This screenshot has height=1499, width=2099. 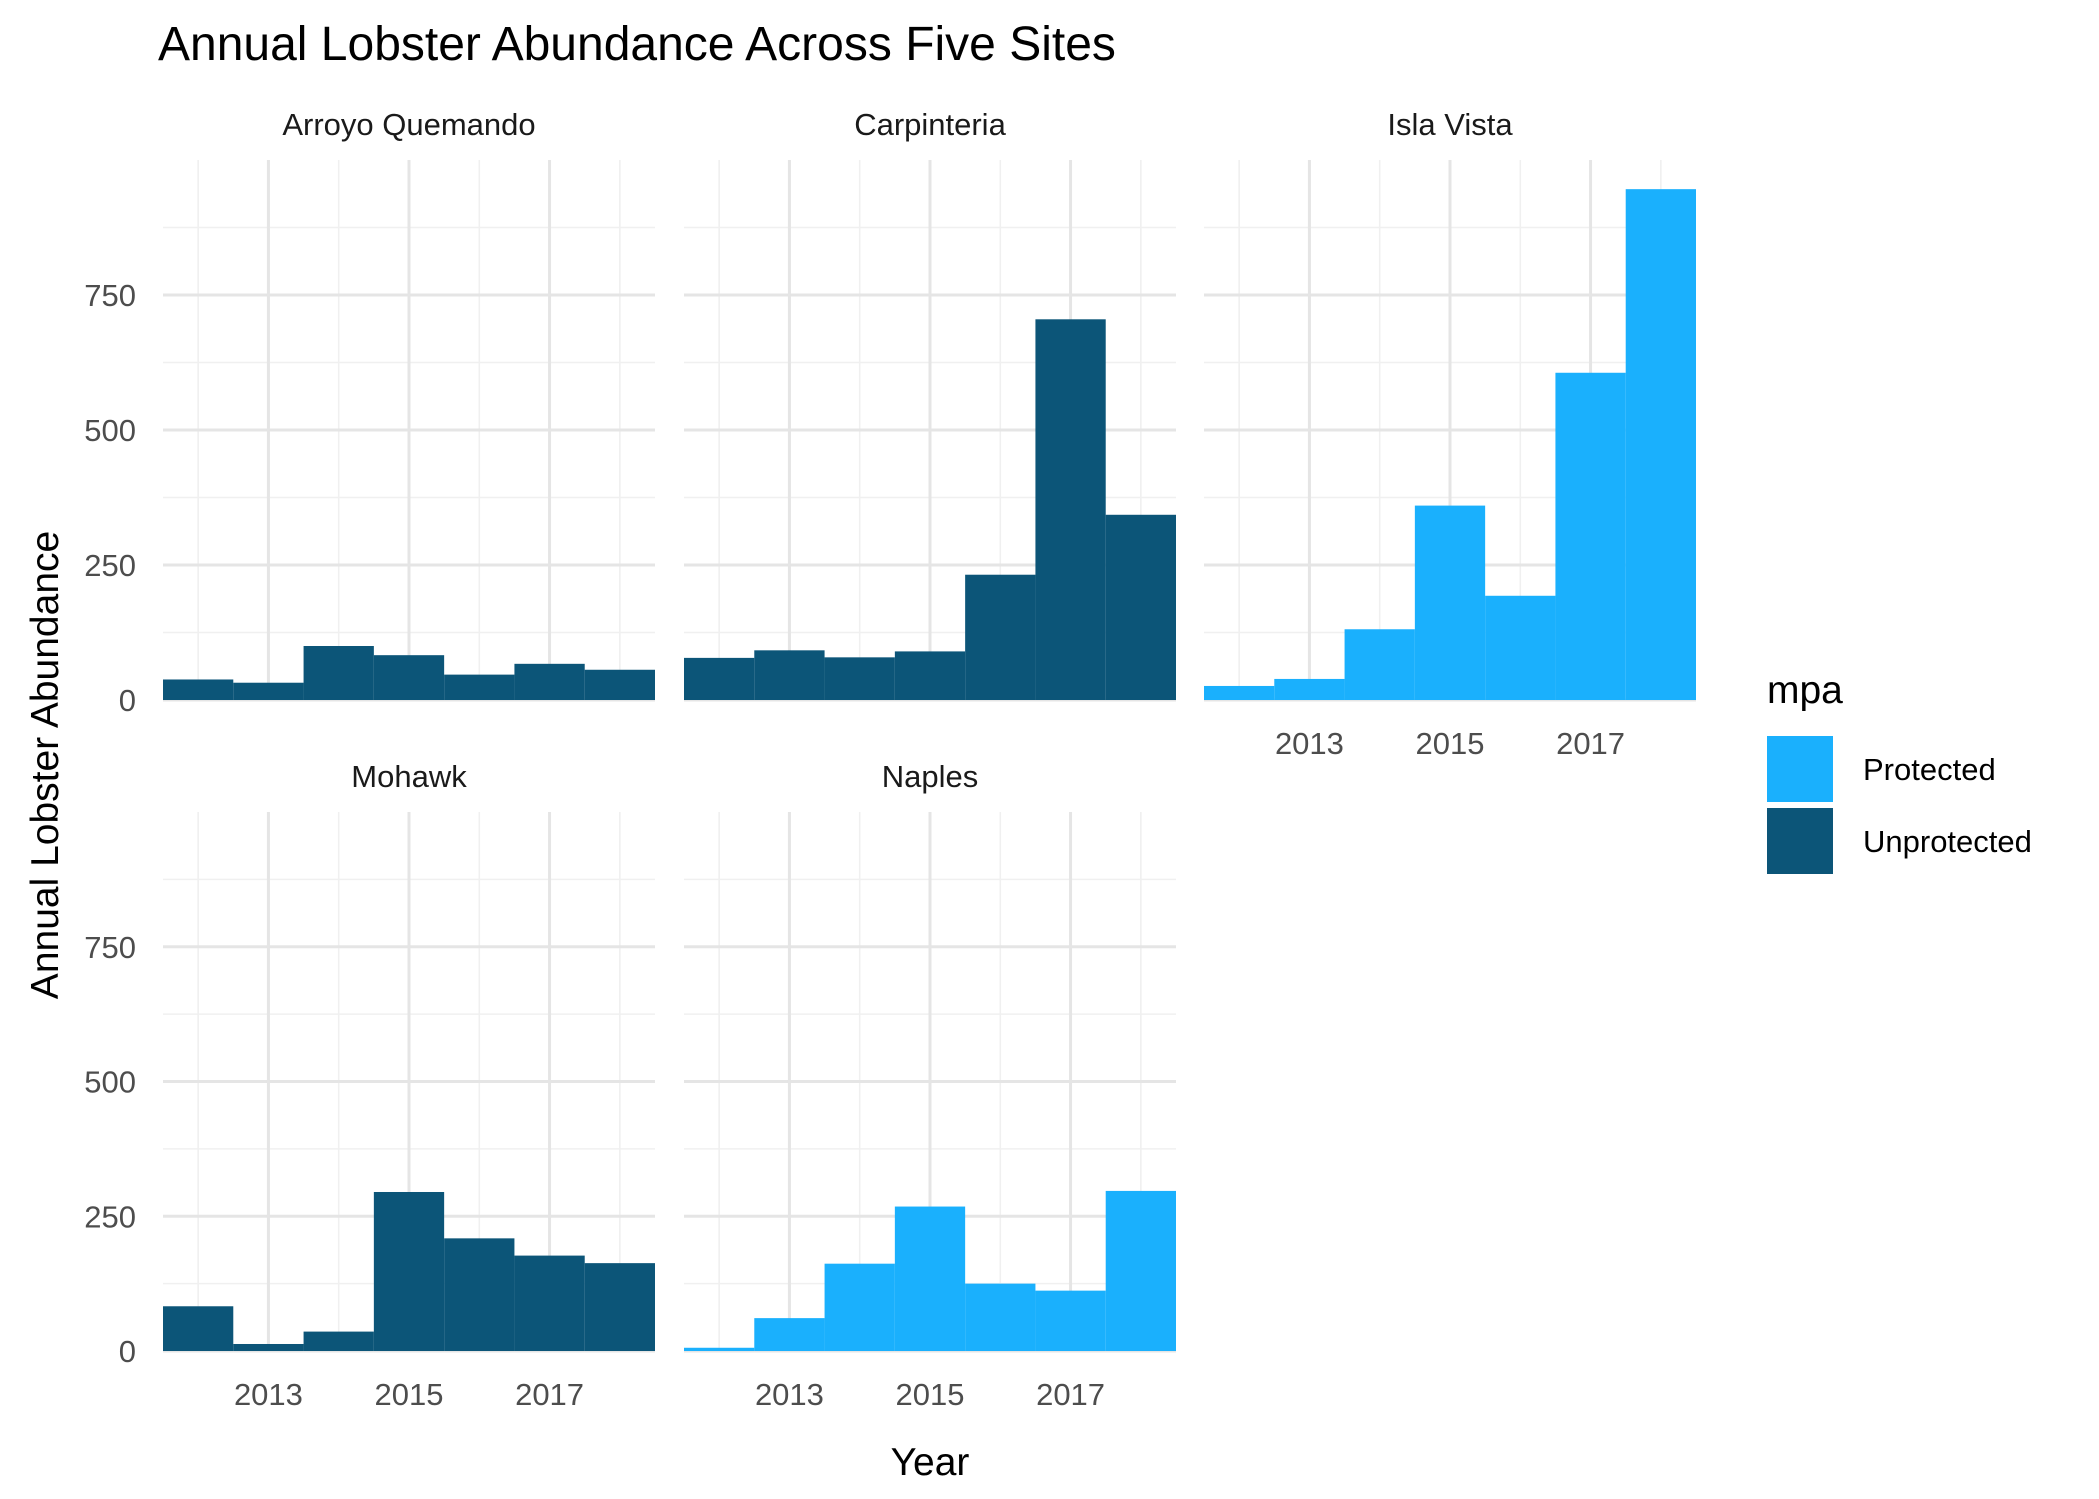 I want to click on legend: mpa Protected Unprotected, so click(x=1899, y=771).